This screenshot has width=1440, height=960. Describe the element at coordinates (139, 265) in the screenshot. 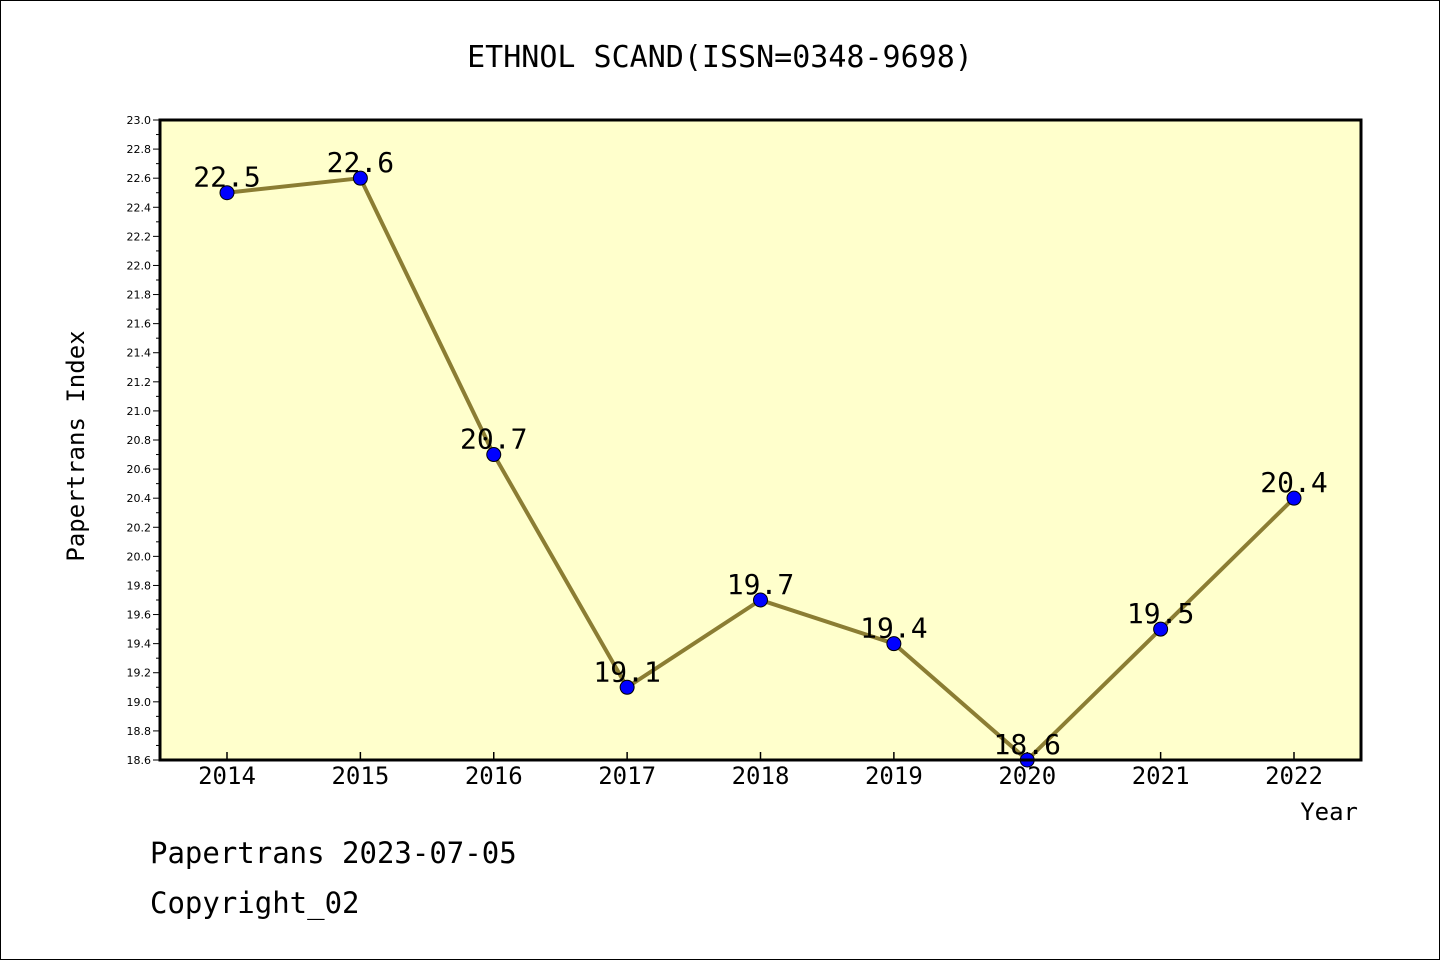

I see `y-tick-label: 22.0` at that location.